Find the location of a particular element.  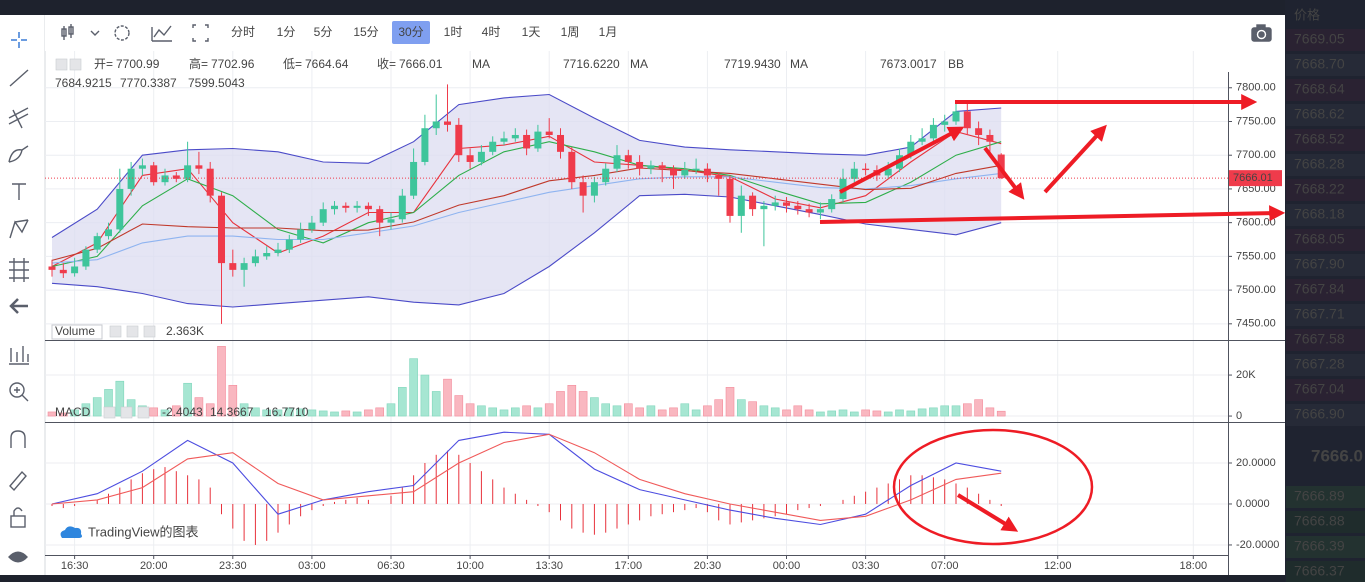

lock-tool is located at coordinates (18, 521).